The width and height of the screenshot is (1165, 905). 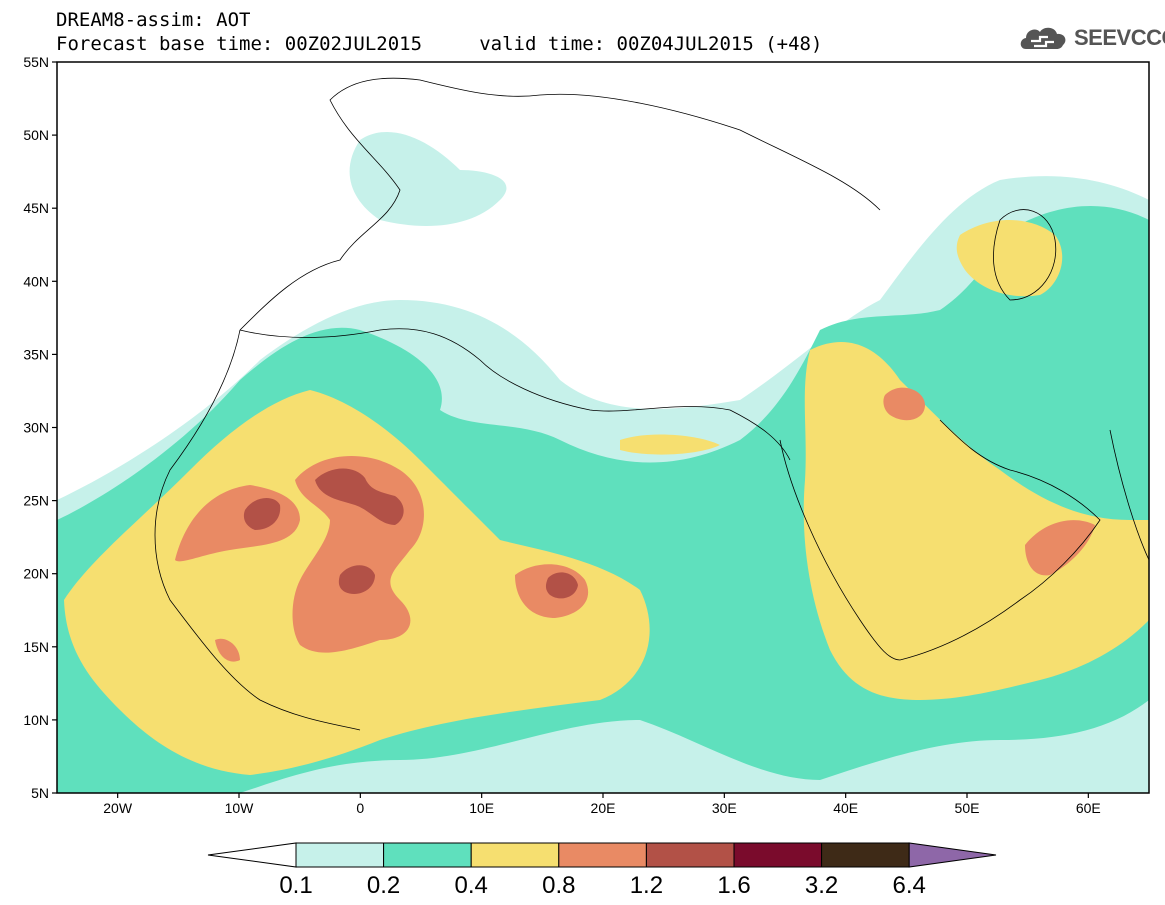 I want to click on west-africa-coastline, so click(x=257, y=530).